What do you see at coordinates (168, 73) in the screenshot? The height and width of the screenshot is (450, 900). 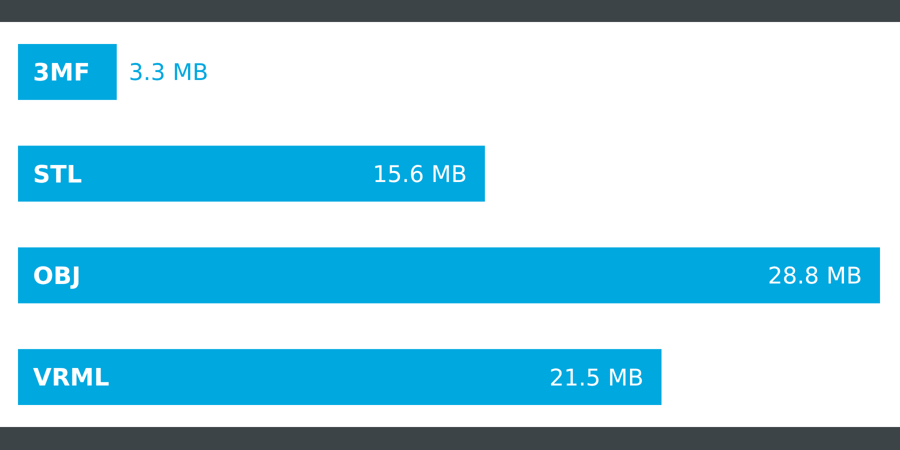 I see `data-label: 3.3 MB` at bounding box center [168, 73].